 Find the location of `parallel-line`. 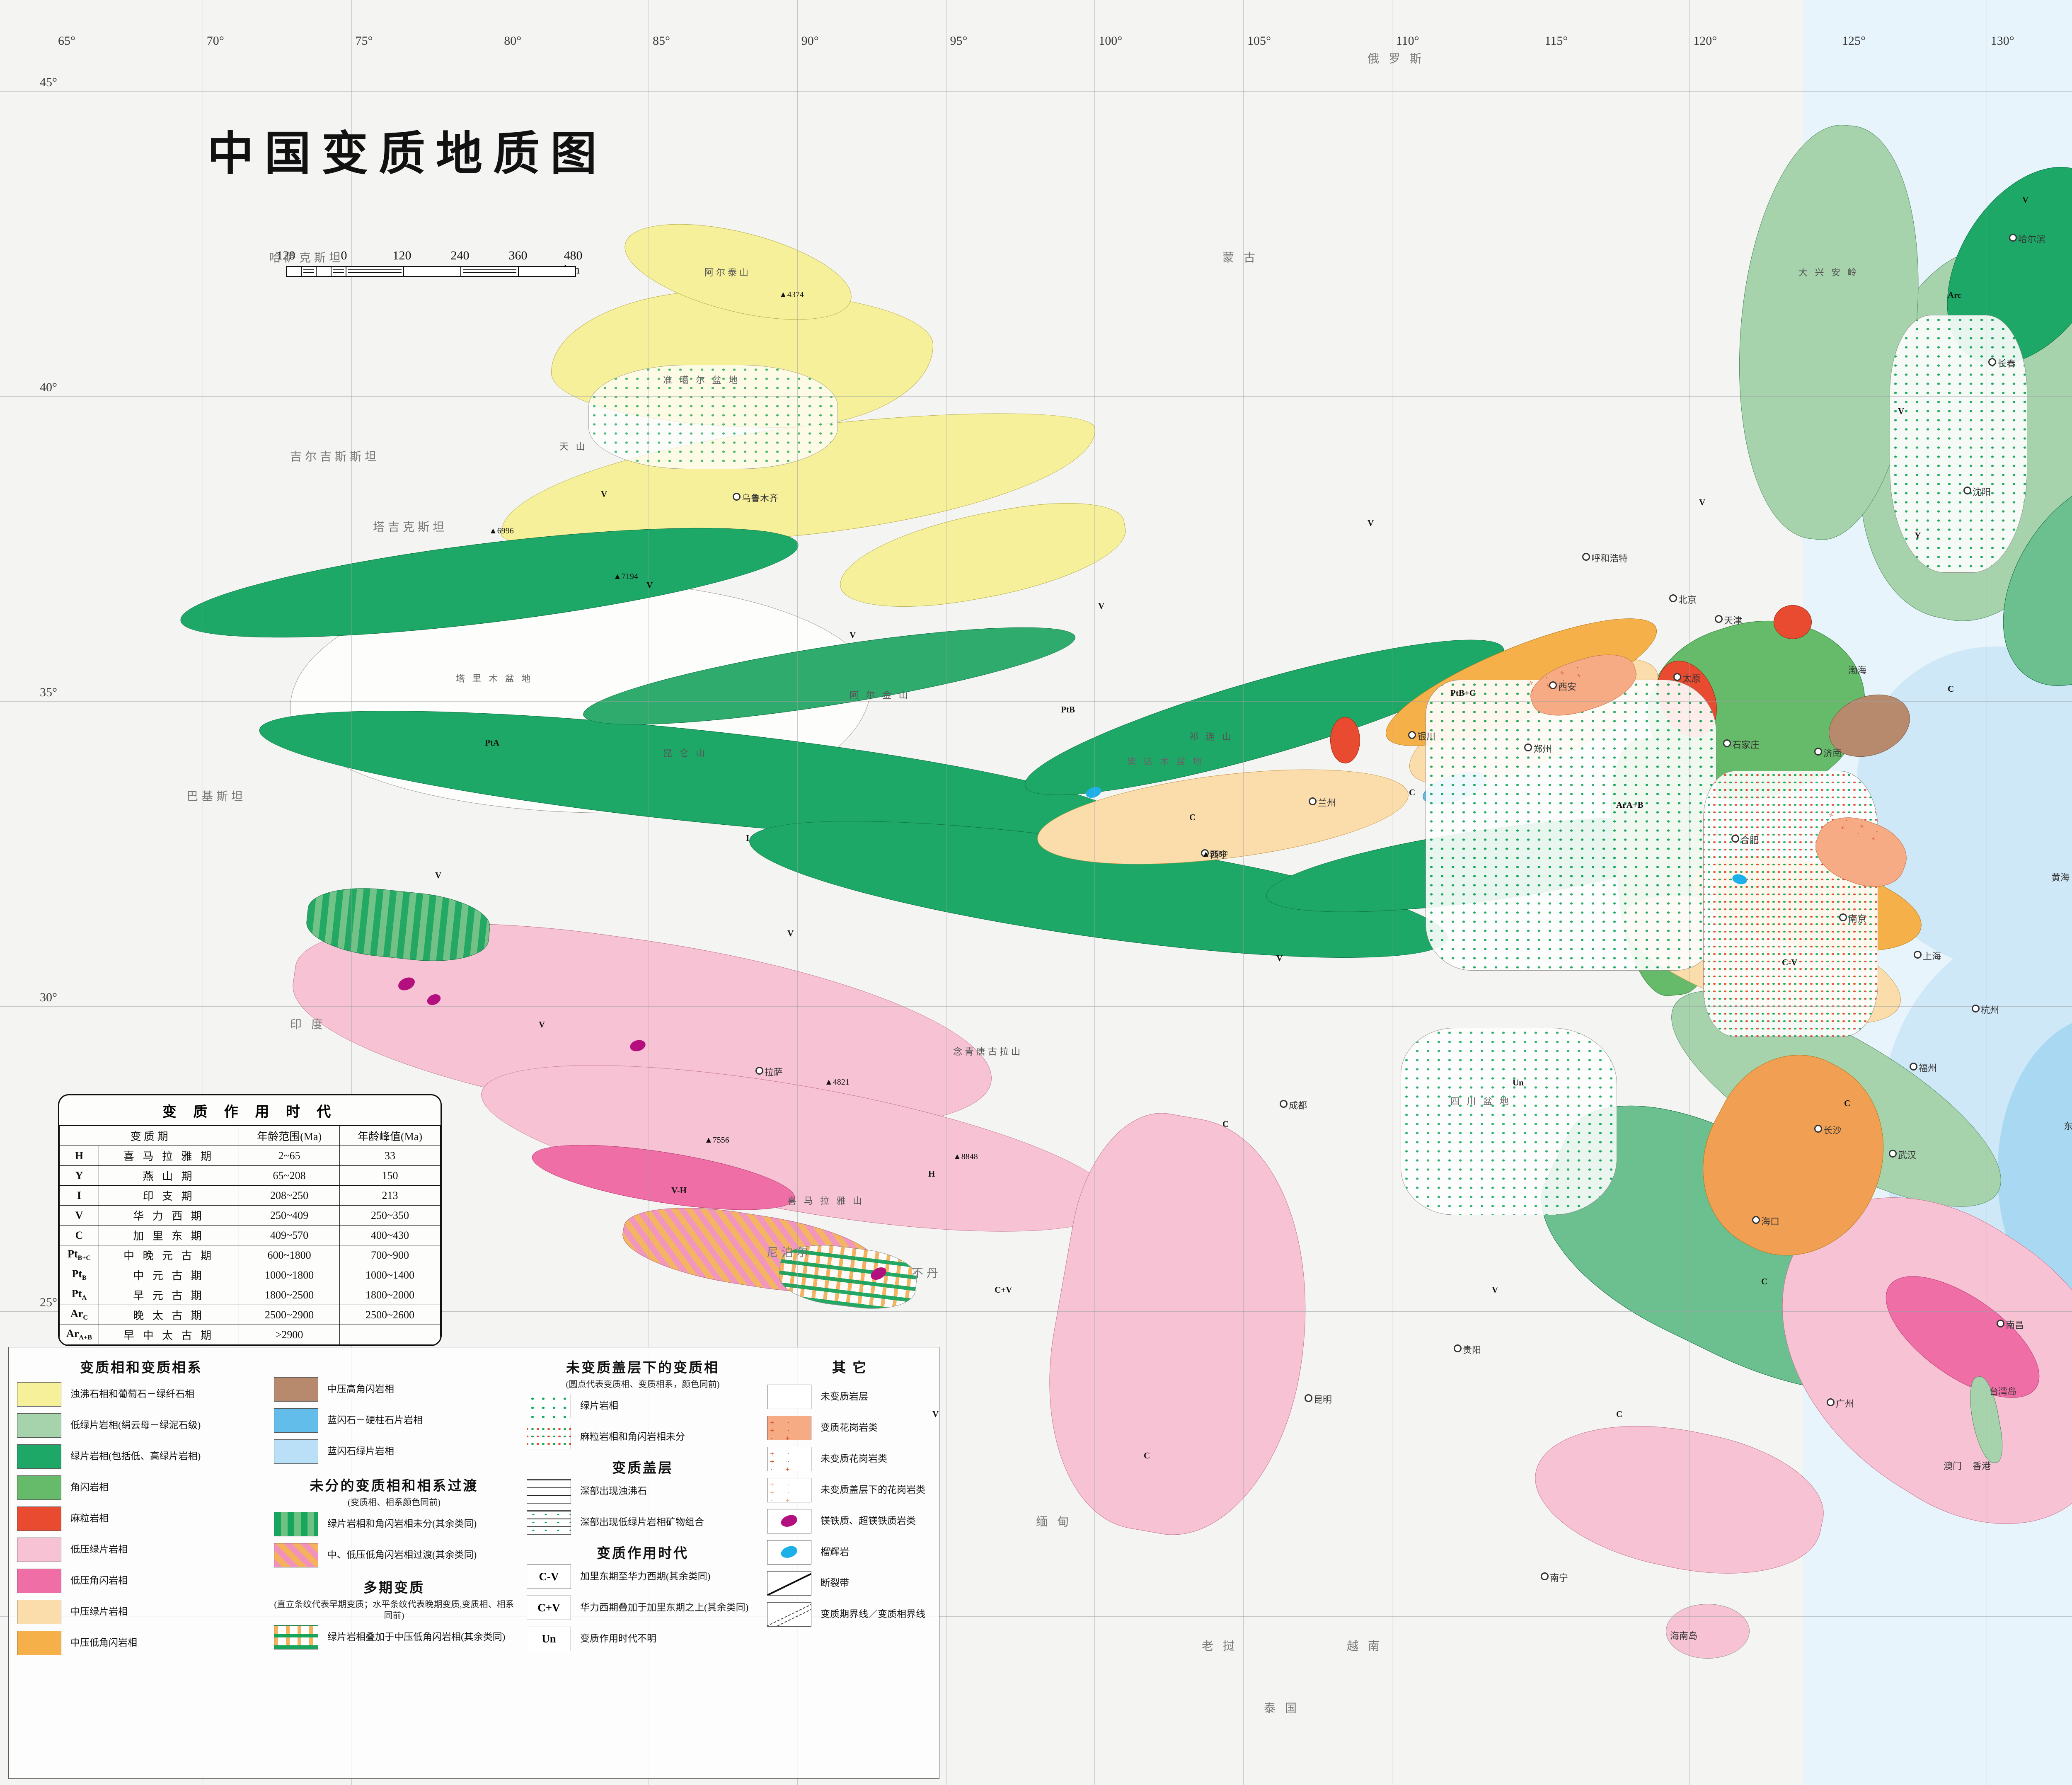

parallel-line is located at coordinates (1036, 1311).